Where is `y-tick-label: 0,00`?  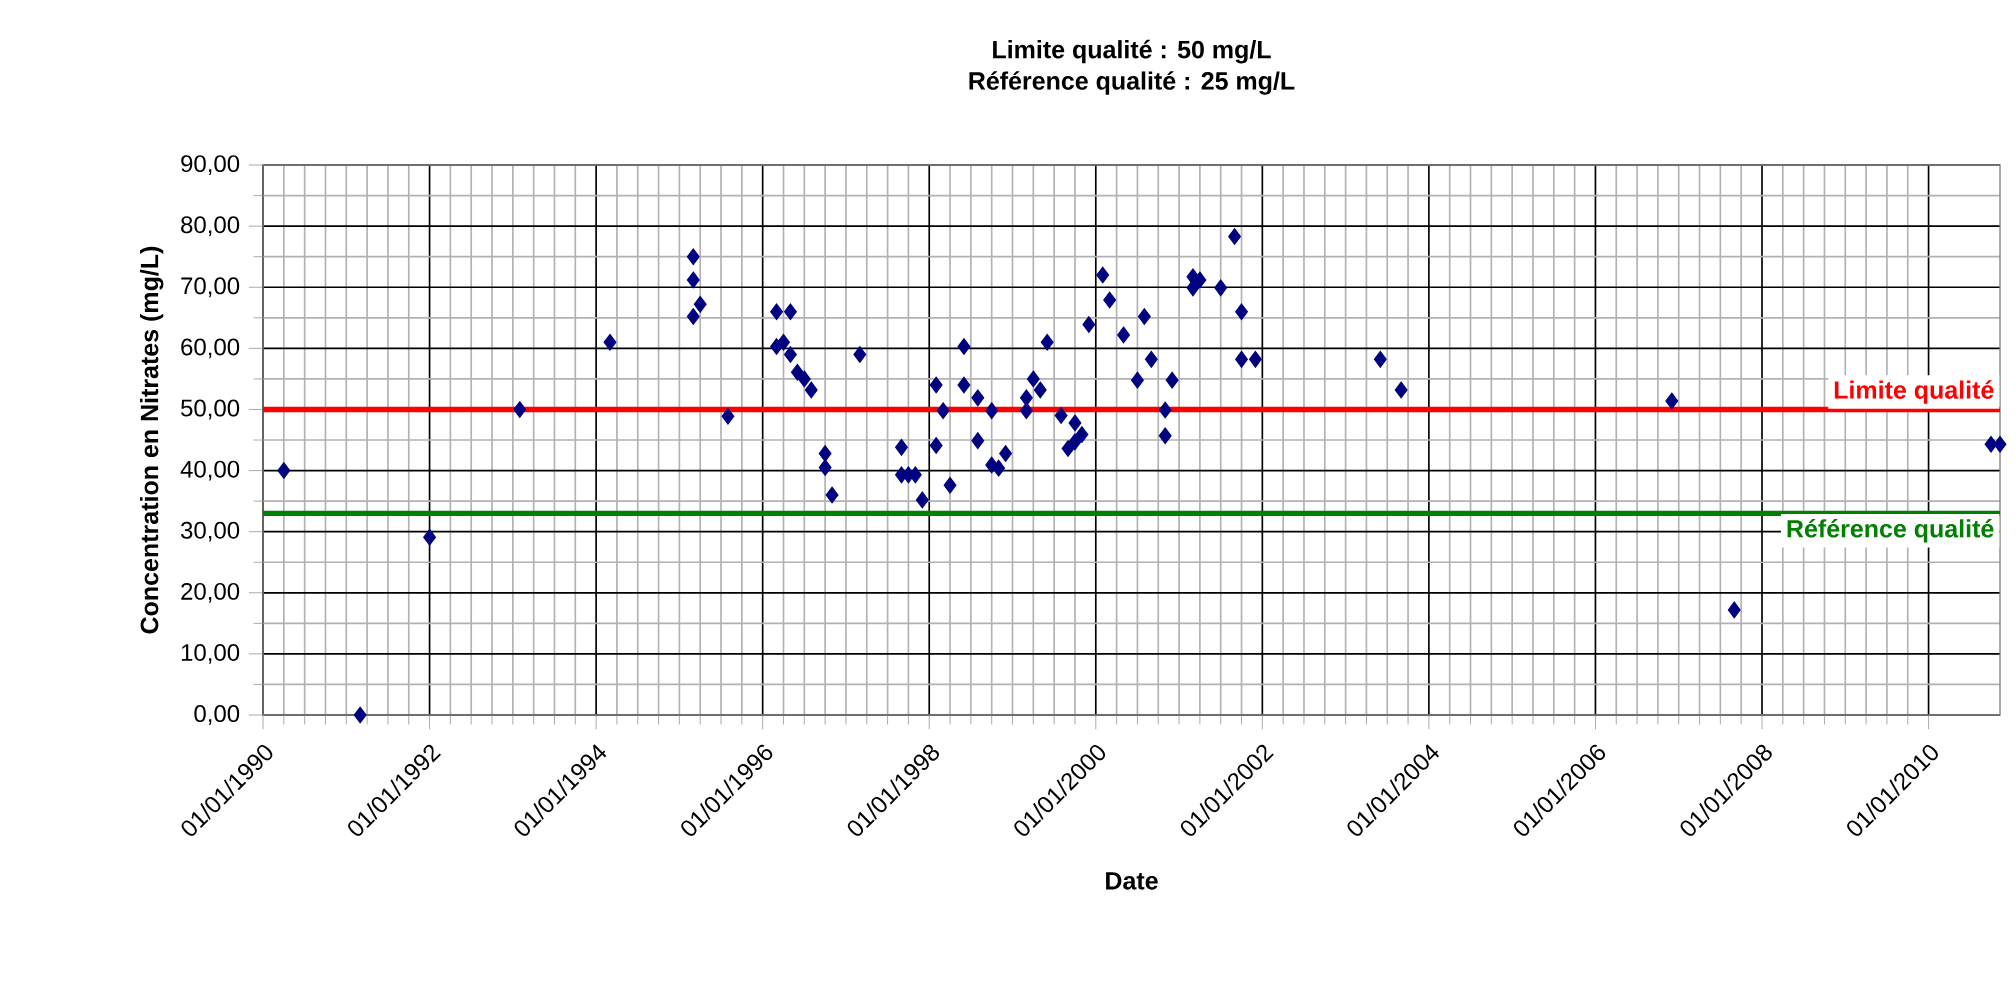
y-tick-label: 0,00 is located at coordinates (217, 715).